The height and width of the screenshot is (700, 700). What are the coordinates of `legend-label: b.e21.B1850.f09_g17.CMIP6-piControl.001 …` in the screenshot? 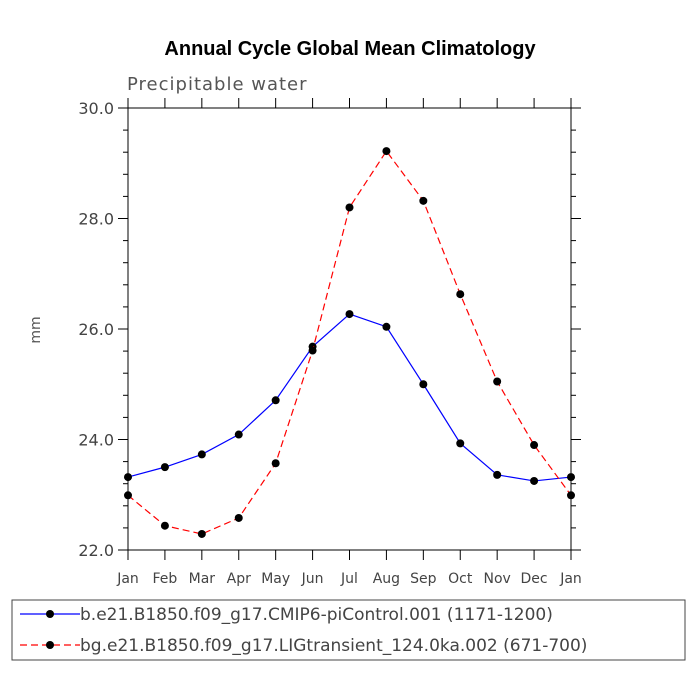 It's located at (316, 615).